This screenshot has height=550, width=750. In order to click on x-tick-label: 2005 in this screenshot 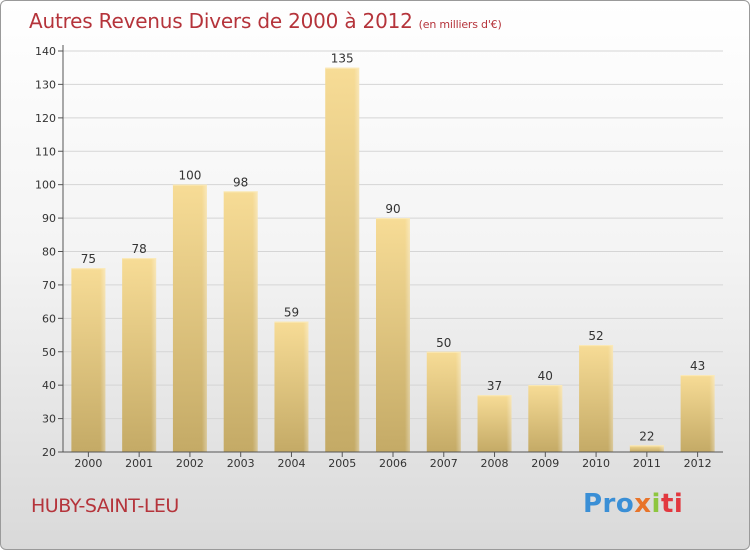, I will do `click(342, 463)`.